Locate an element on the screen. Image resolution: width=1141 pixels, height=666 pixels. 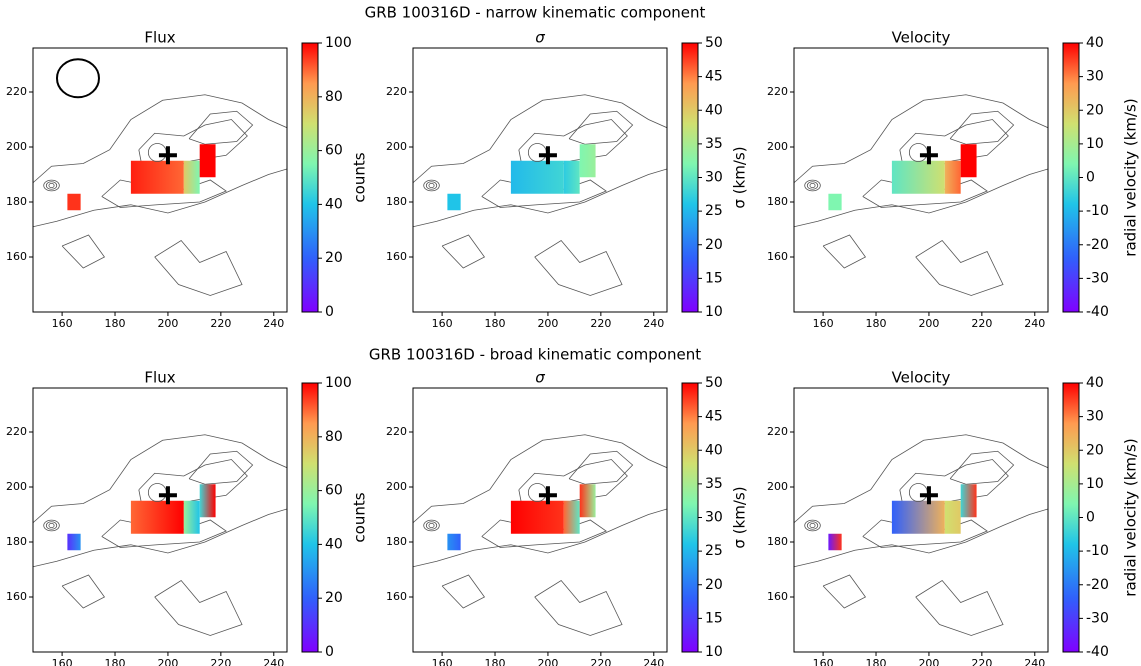
panel-title: Flux is located at coordinates (159, 38).